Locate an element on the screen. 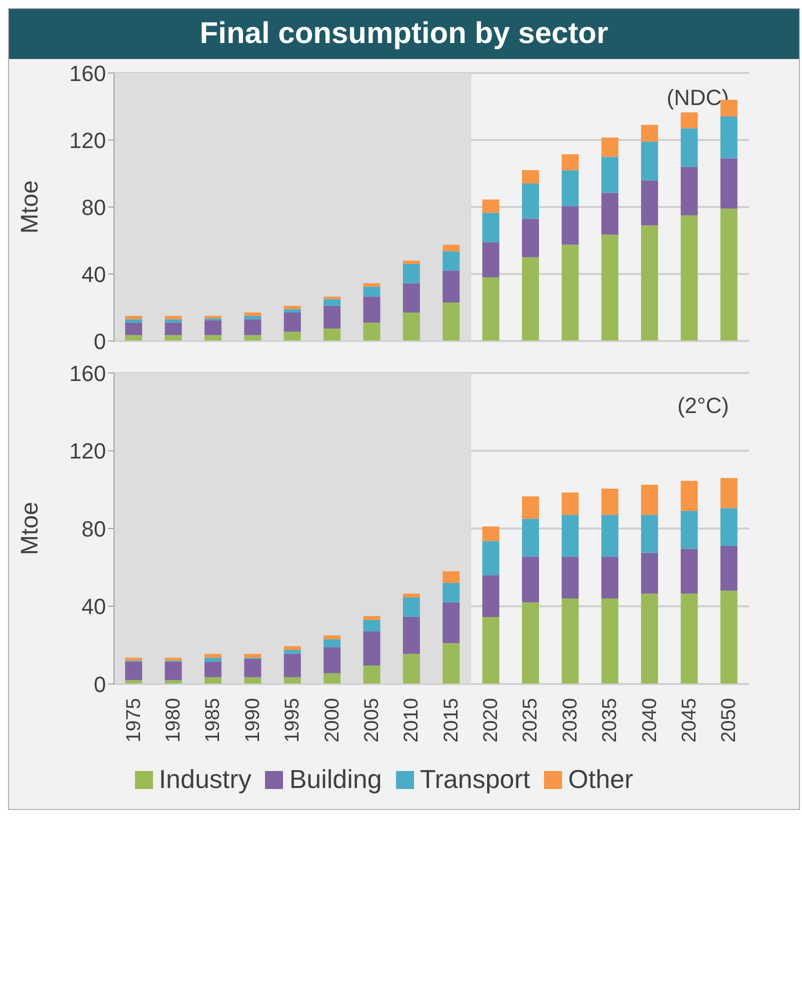  legend-label: Other is located at coordinates (601, 779).